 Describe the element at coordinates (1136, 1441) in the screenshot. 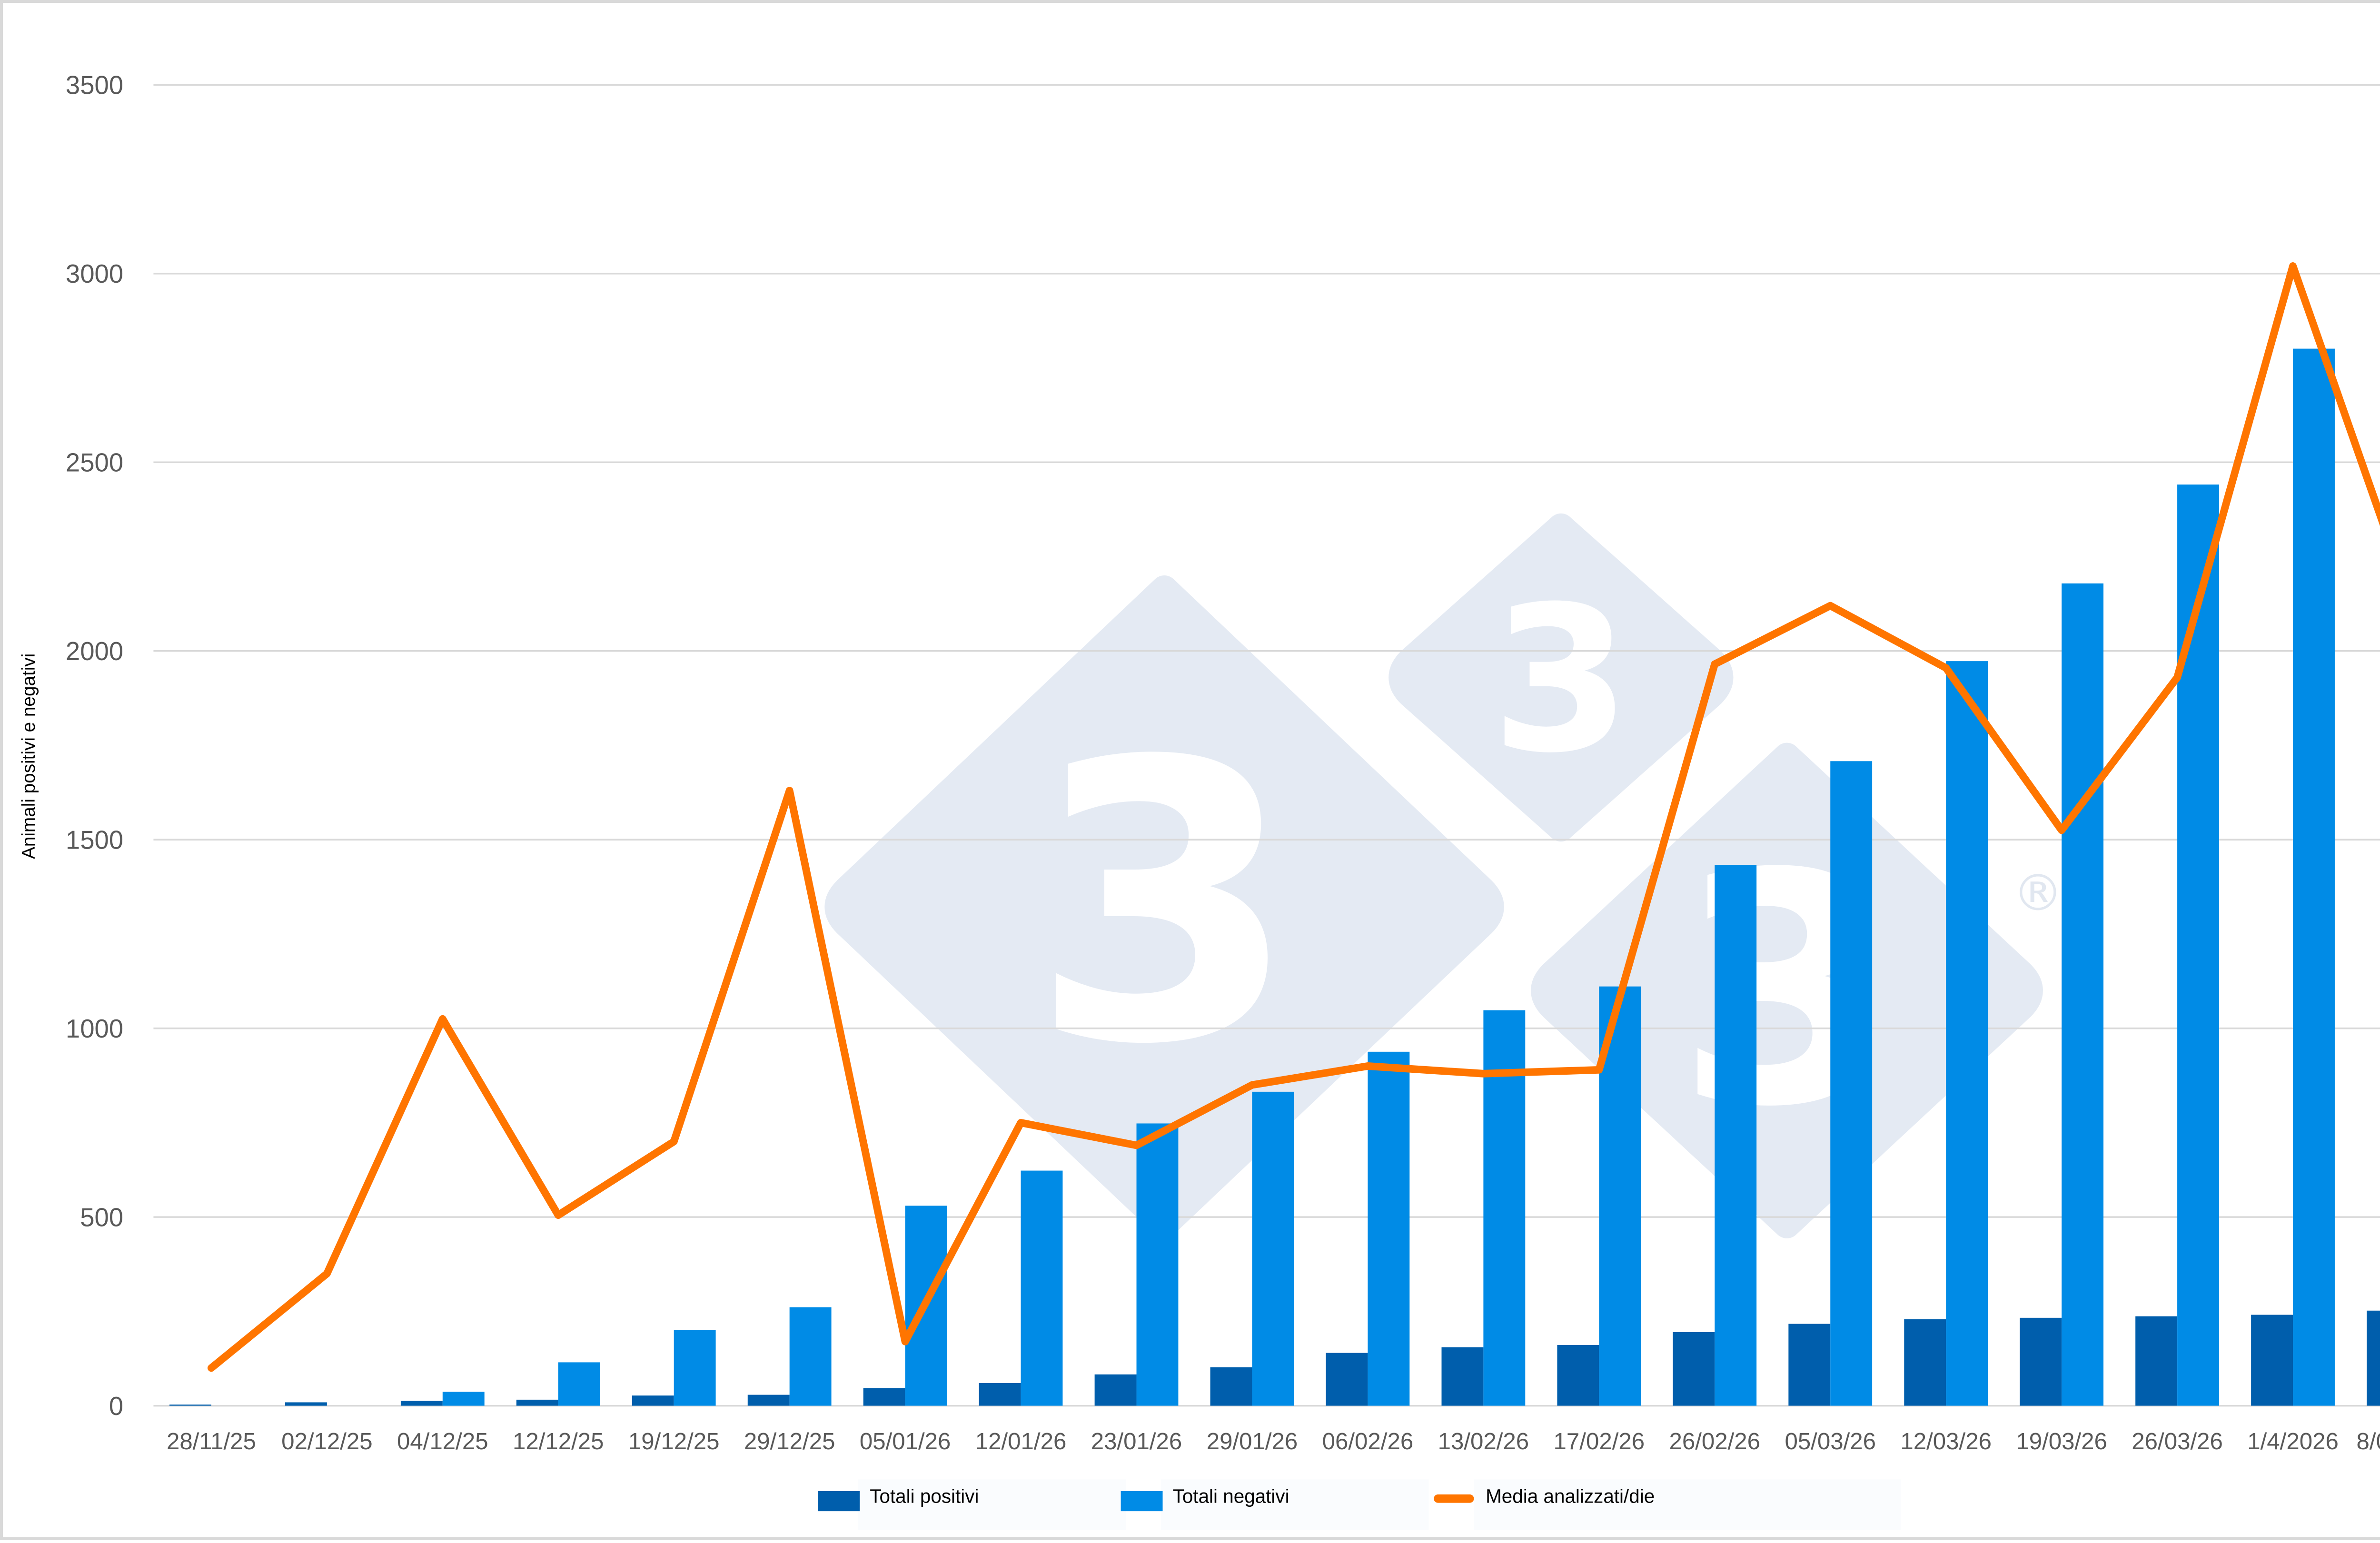

I see `x-tick-label: 23/01/26` at that location.